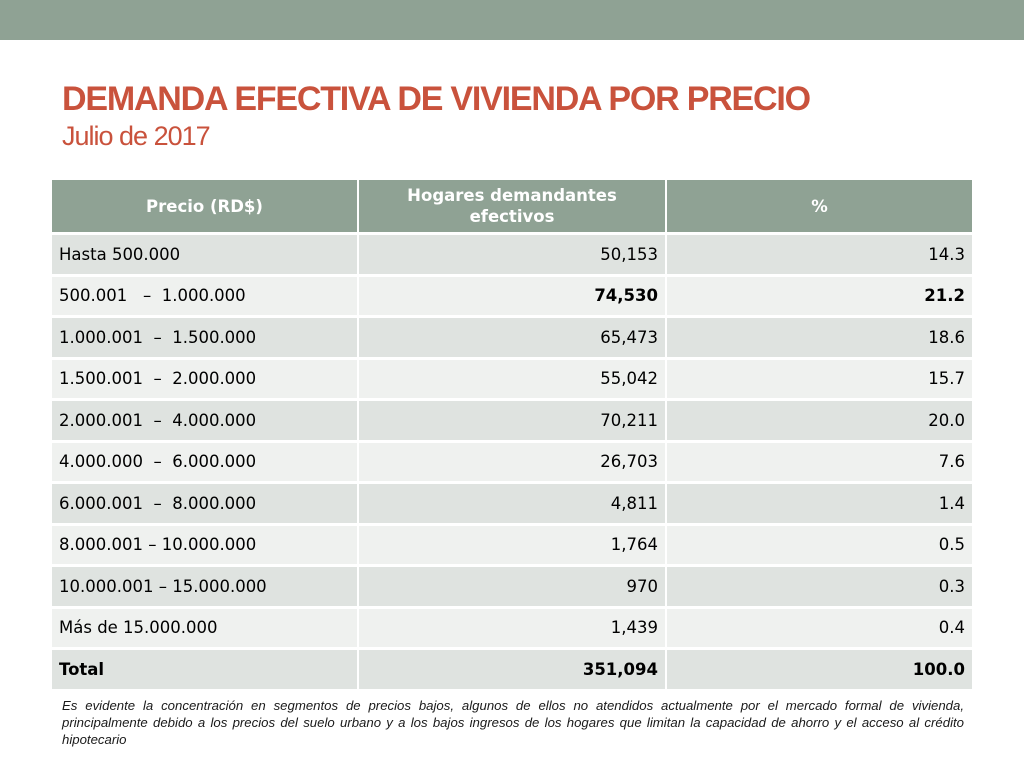 The image size is (1024, 768). I want to click on cell-precio: 1.500.001 – 2.000.000, so click(205, 379).